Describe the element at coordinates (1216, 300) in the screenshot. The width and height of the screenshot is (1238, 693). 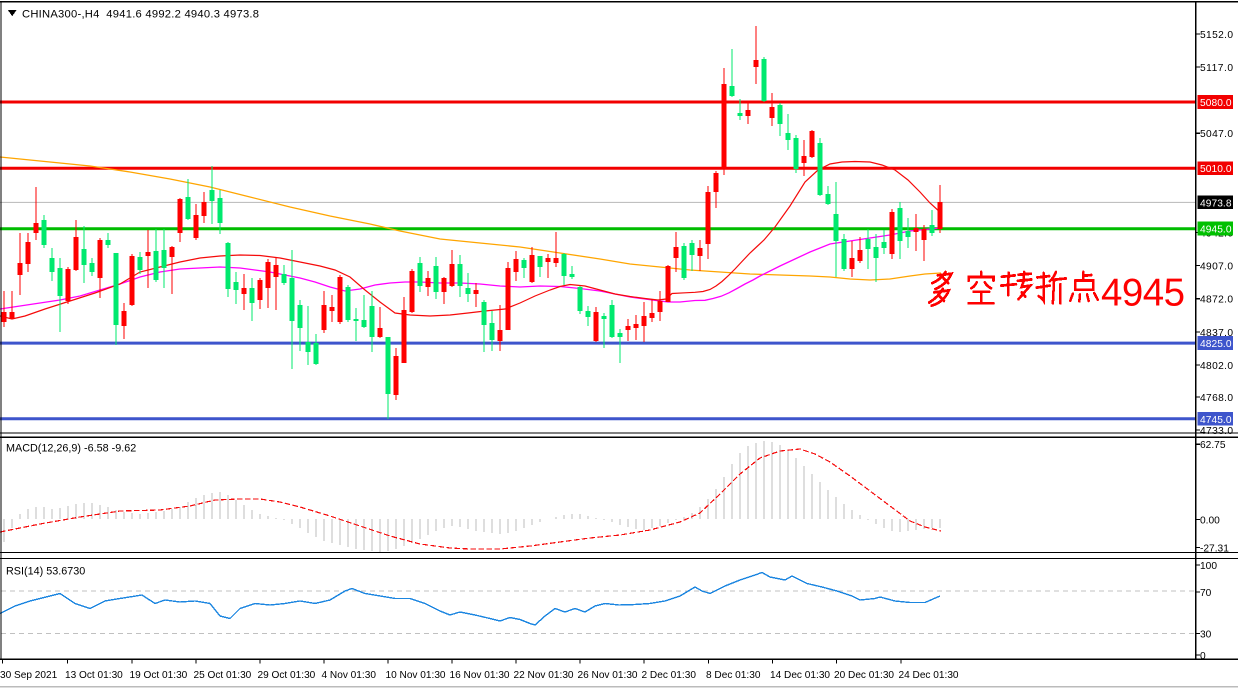
I see `svg-text: 4872.0` at that location.